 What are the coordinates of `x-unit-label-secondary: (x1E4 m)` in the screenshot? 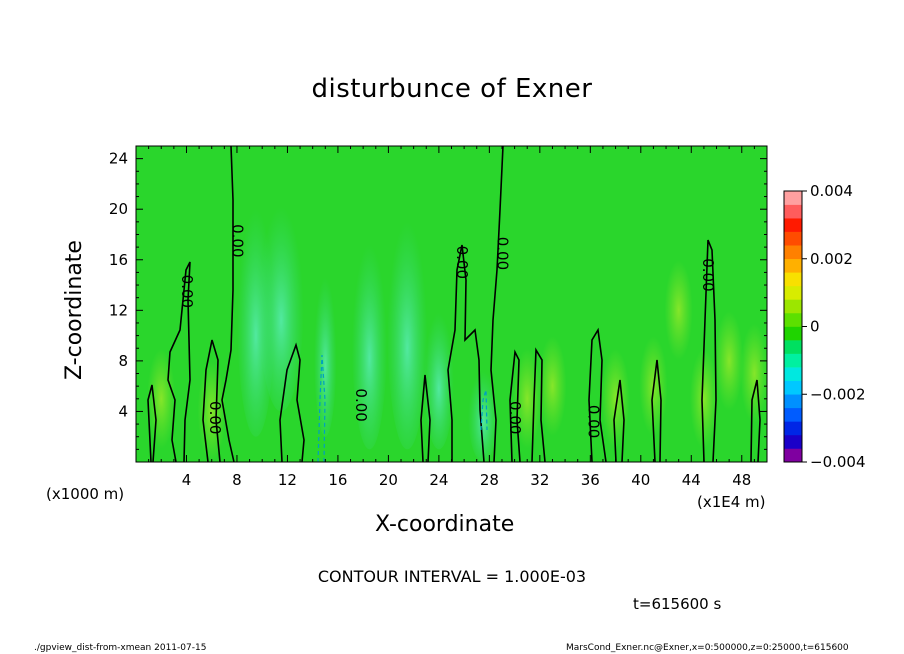 It's located at (731, 502).